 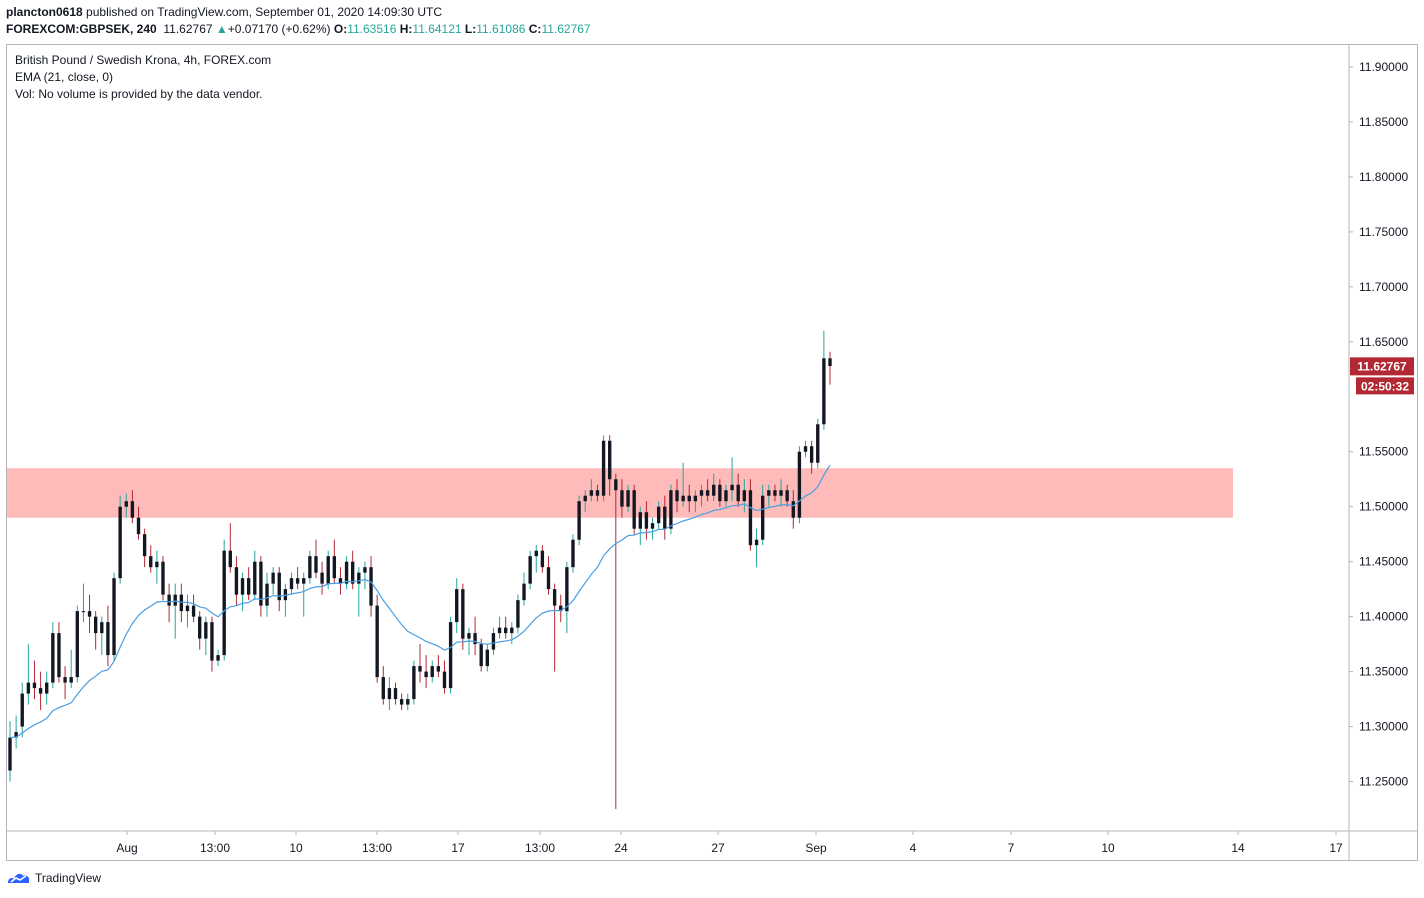 What do you see at coordinates (620, 493) in the screenshot?
I see `support-resistance-zone` at bounding box center [620, 493].